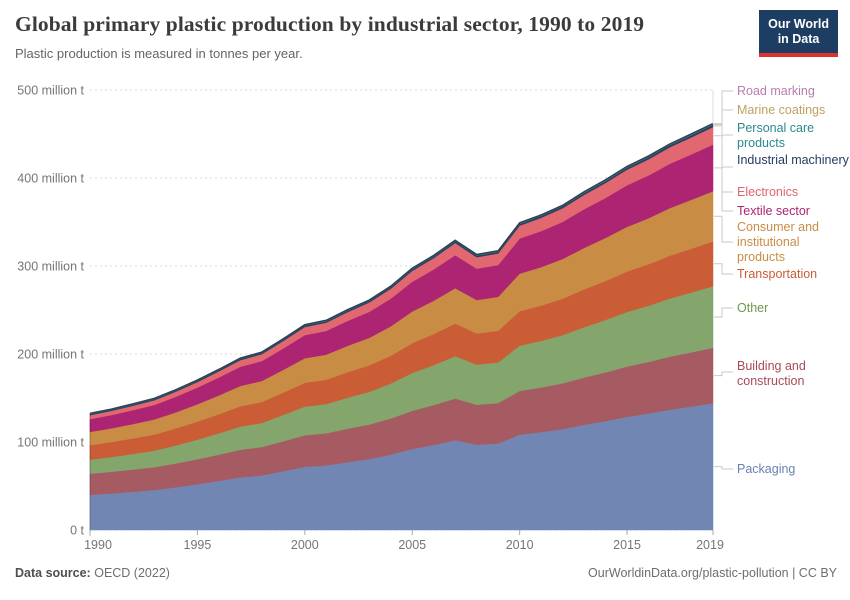 Image resolution: width=850 pixels, height=600 pixels. I want to click on legend-connector-road_marking, so click(723, 107).